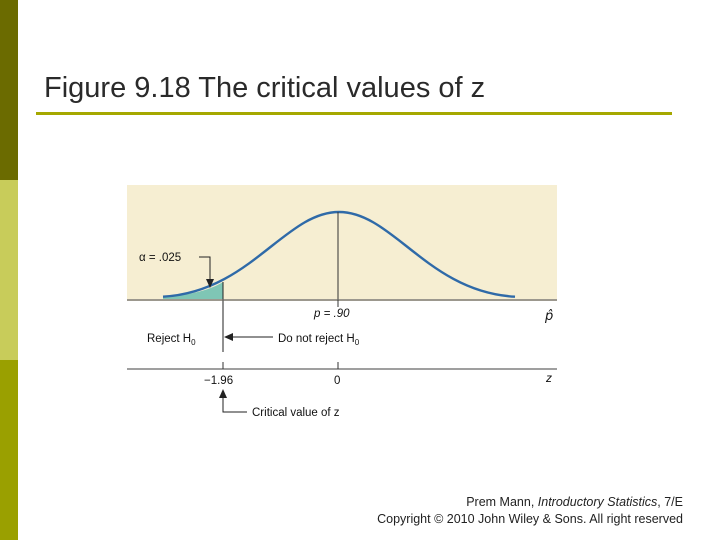  What do you see at coordinates (331, 314) in the screenshot?
I see `p-label: p = .90` at bounding box center [331, 314].